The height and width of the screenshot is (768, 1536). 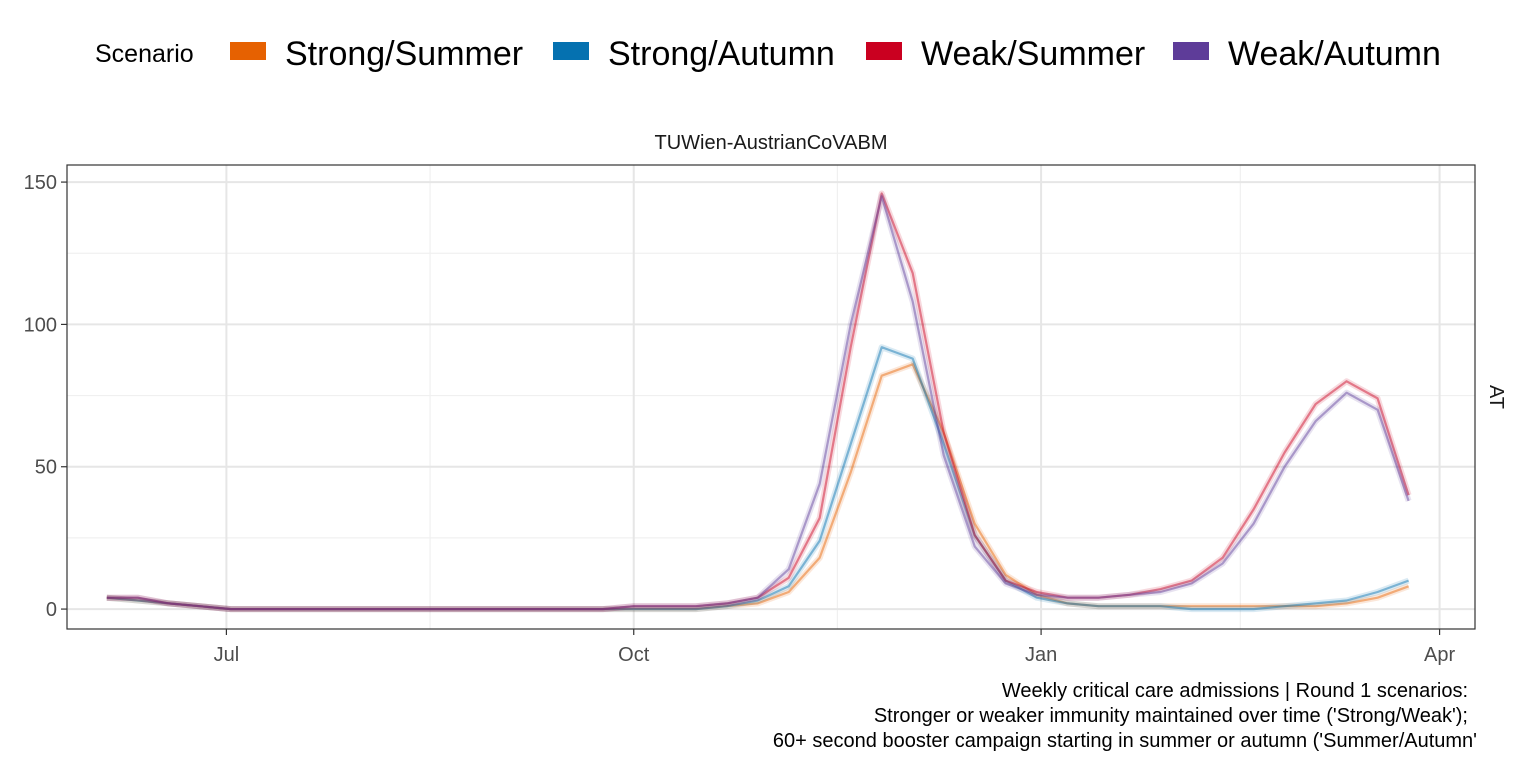 I want to click on facet-title: TUWien-AustrianCoVABM, so click(x=770, y=143).